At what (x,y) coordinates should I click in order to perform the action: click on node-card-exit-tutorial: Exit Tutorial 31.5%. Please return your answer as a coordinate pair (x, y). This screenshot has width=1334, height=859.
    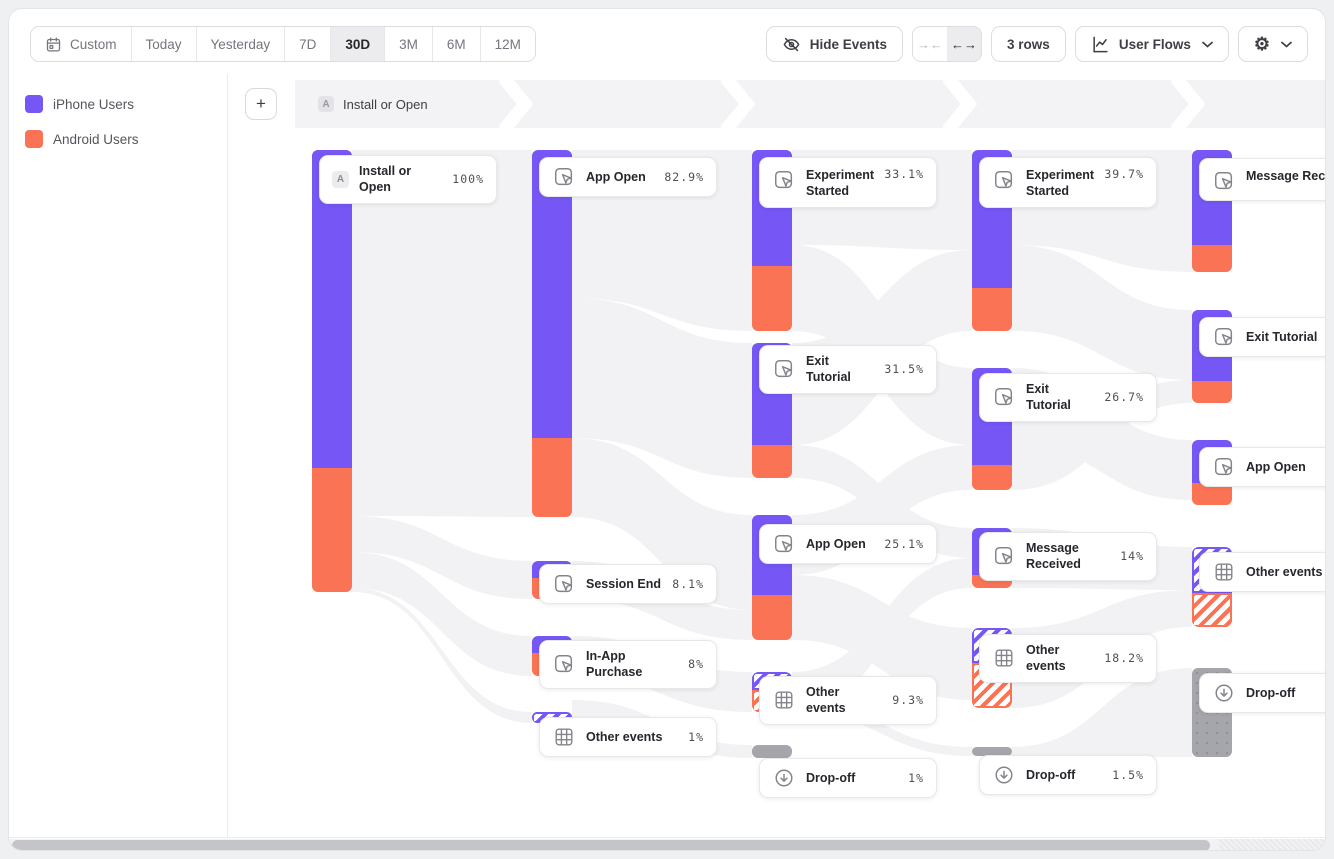
    Looking at the image, I should click on (848, 369).